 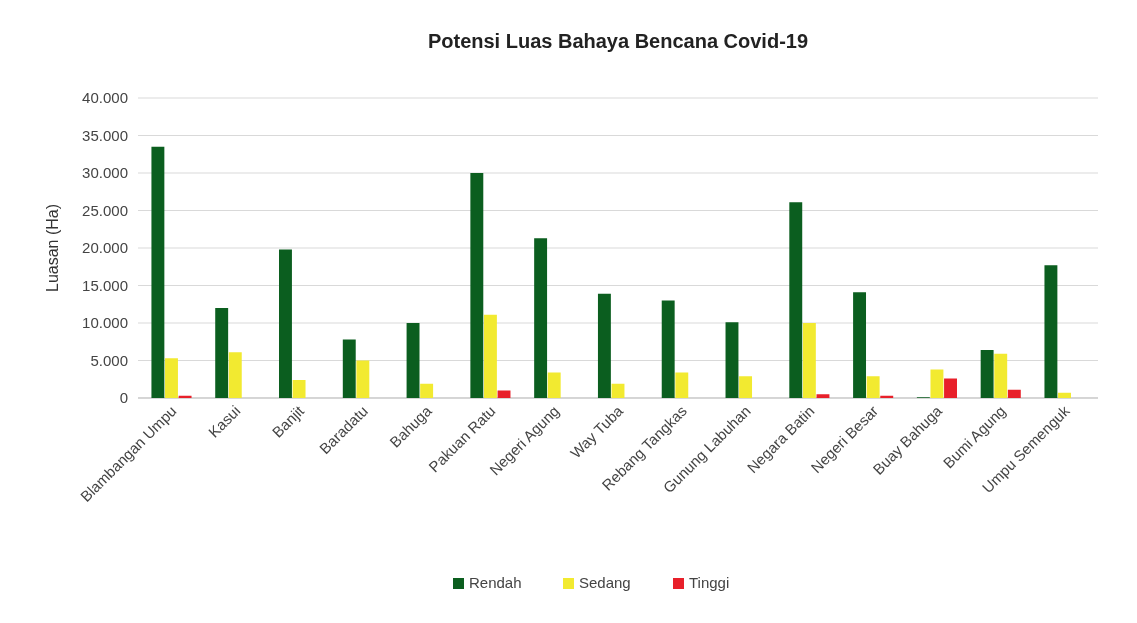 I want to click on y-tick-label: 30.000, so click(x=105, y=173).